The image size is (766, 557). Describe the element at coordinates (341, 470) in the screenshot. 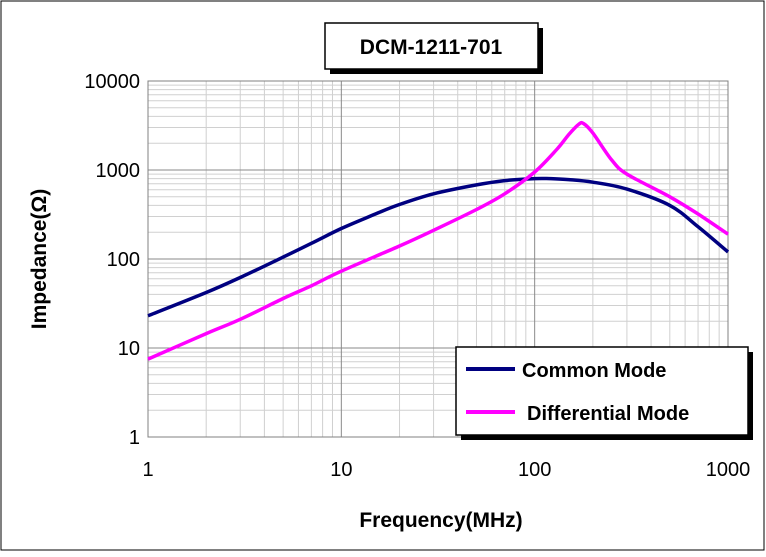

I see `x-tick-label: 10` at that location.